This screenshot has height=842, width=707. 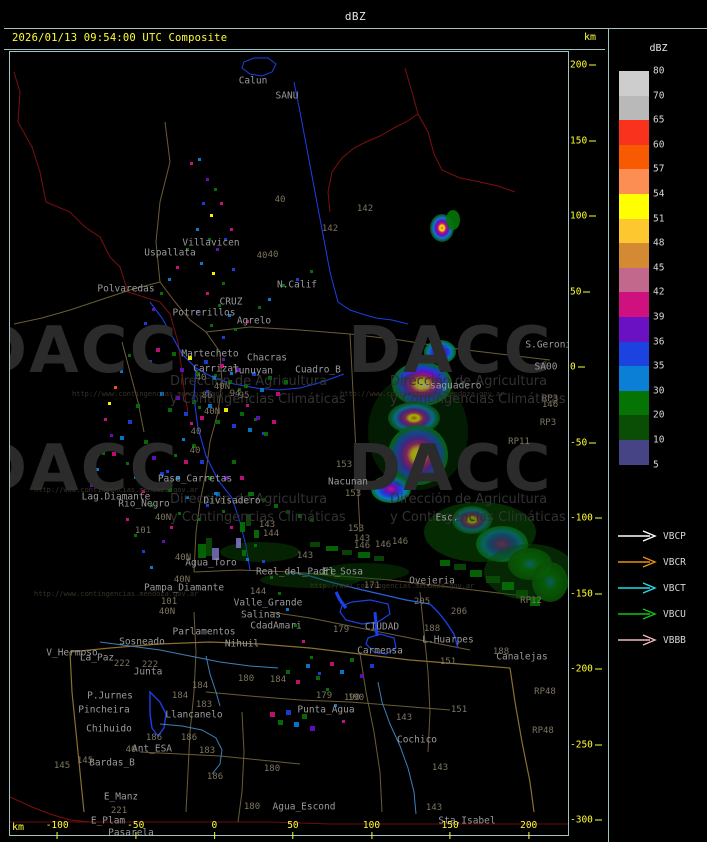 What do you see at coordinates (580, 291) in the screenshot?
I see `y-axis-tick-50: 50` at bounding box center [580, 291].